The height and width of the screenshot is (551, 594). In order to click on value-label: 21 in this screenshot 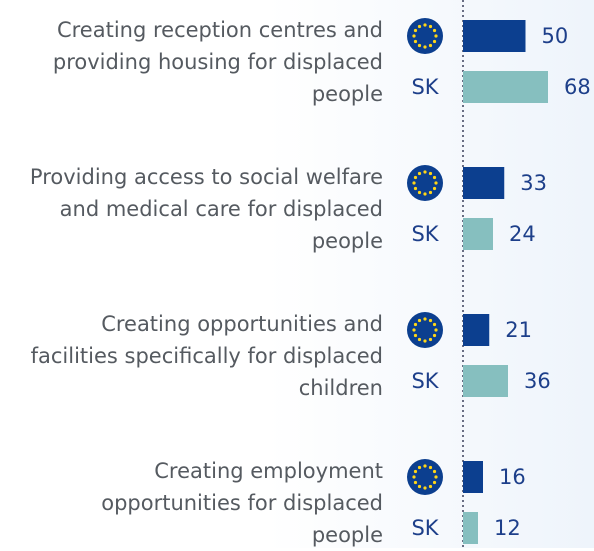, I will do `click(518, 330)`.